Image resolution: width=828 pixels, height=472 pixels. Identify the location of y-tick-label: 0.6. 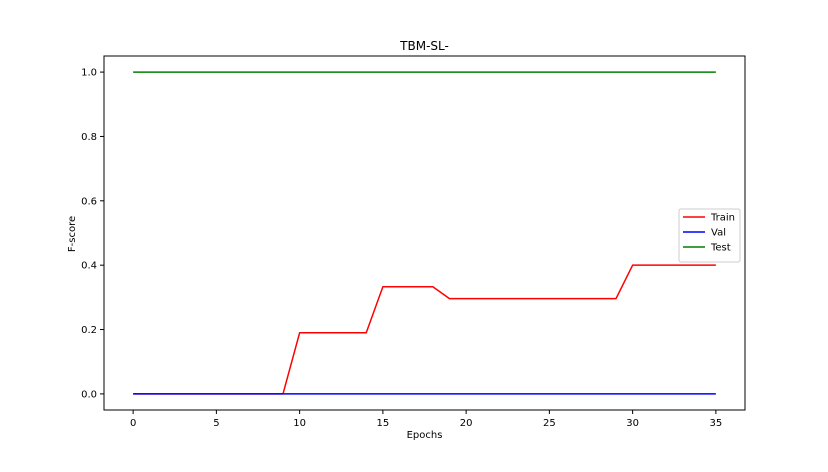
(89, 201).